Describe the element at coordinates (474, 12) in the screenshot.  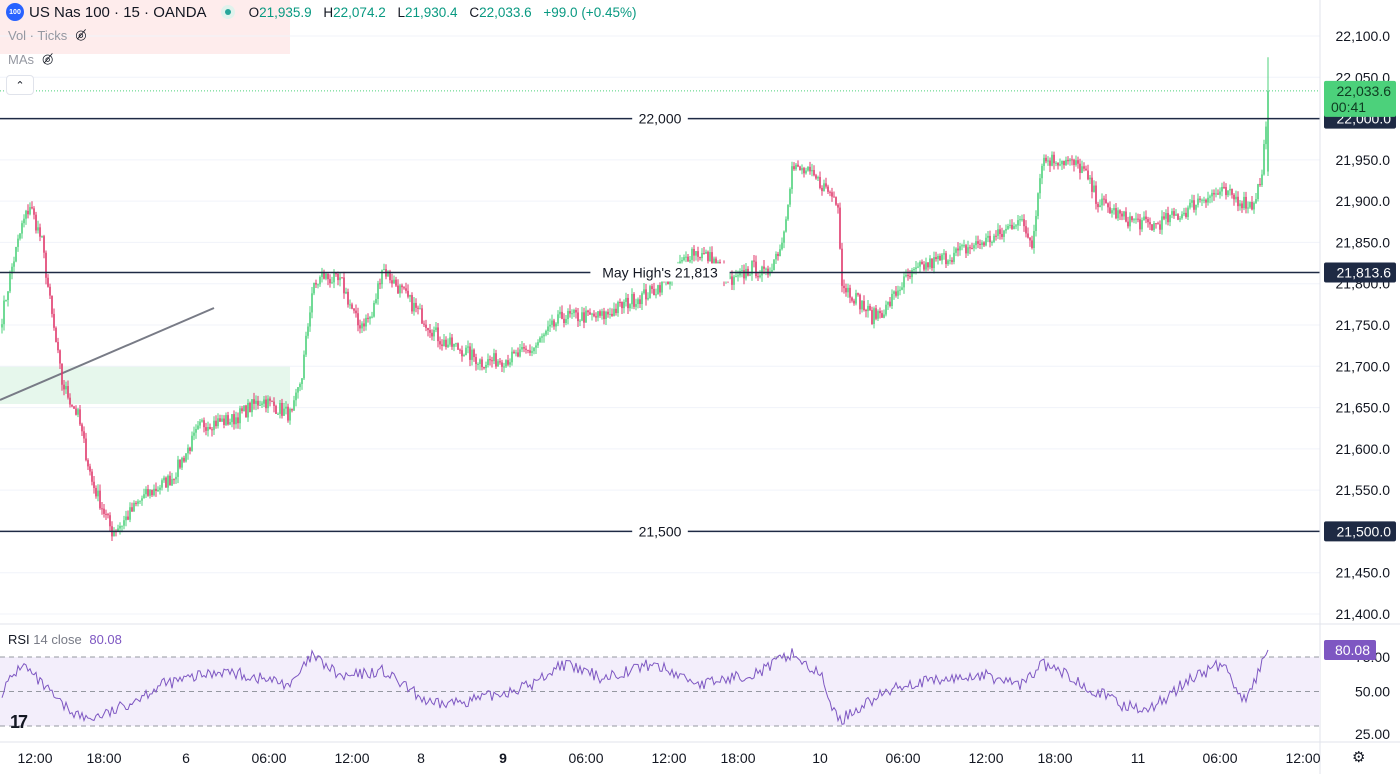
I see `close-label: C` at that location.